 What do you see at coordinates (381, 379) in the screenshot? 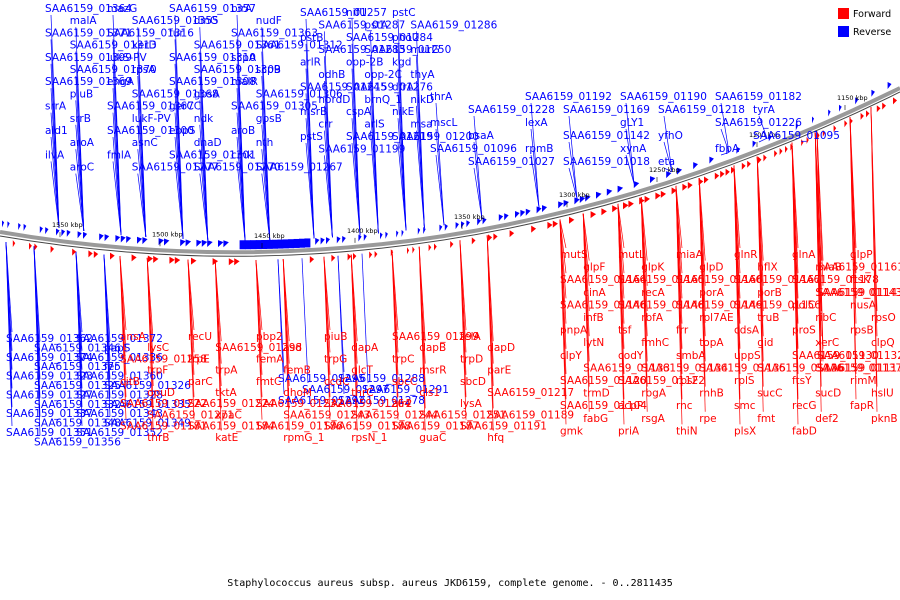
I see `gene-label: SAA6159_01288` at bounding box center [381, 379].